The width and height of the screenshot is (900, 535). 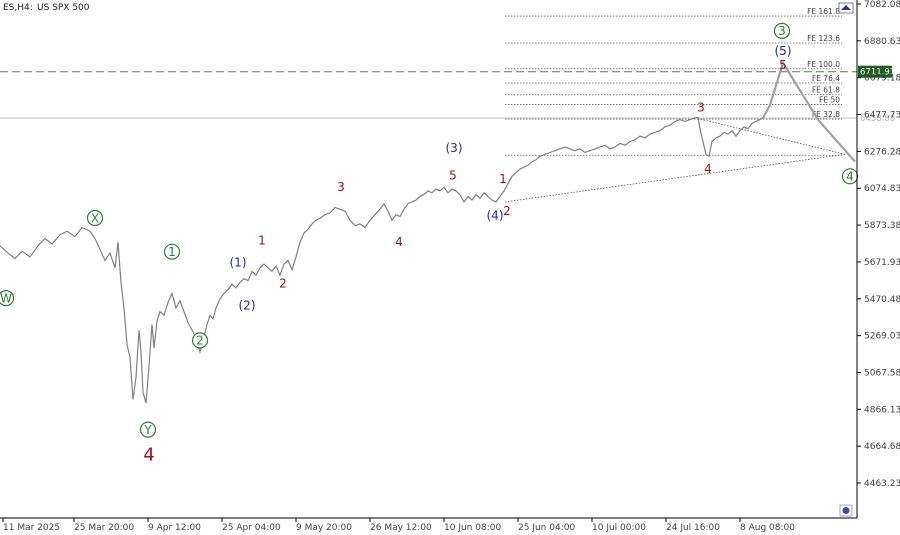 I want to click on fib-level-label: FE 100.0, so click(x=823, y=64).